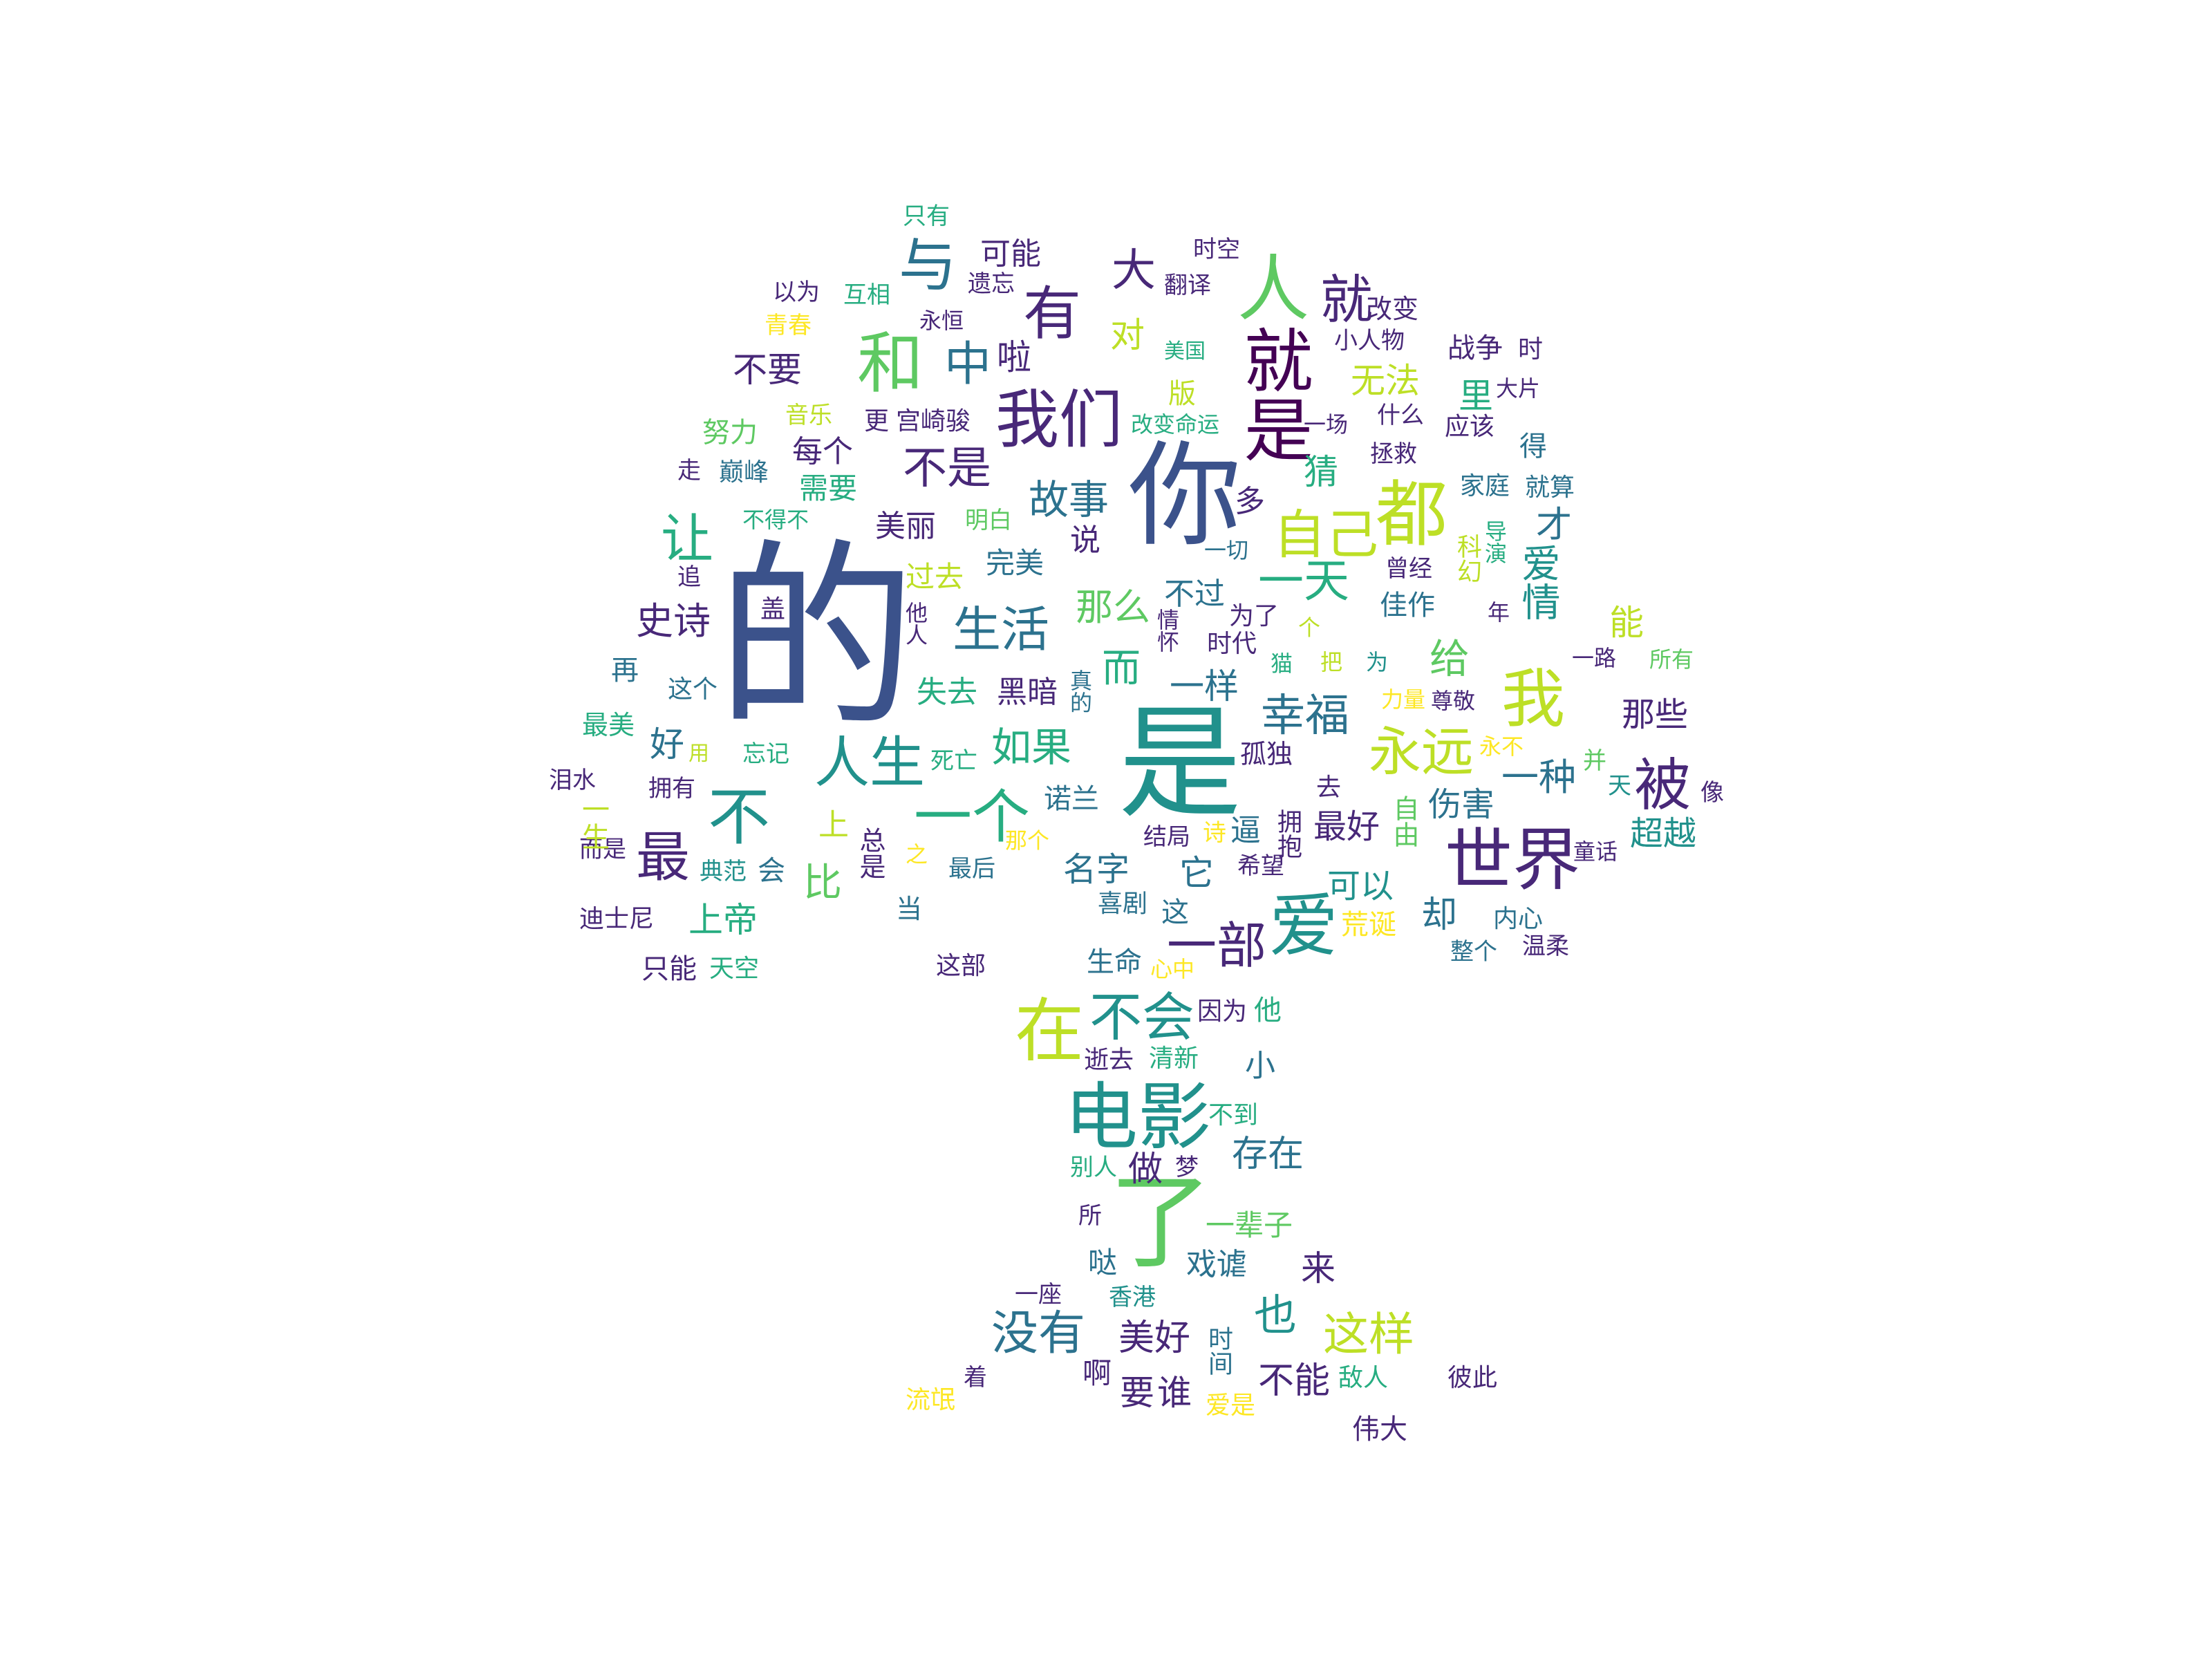 The height and width of the screenshot is (1659, 2212). What do you see at coordinates (693, 690) in the screenshot?
I see `word: 这个` at bounding box center [693, 690].